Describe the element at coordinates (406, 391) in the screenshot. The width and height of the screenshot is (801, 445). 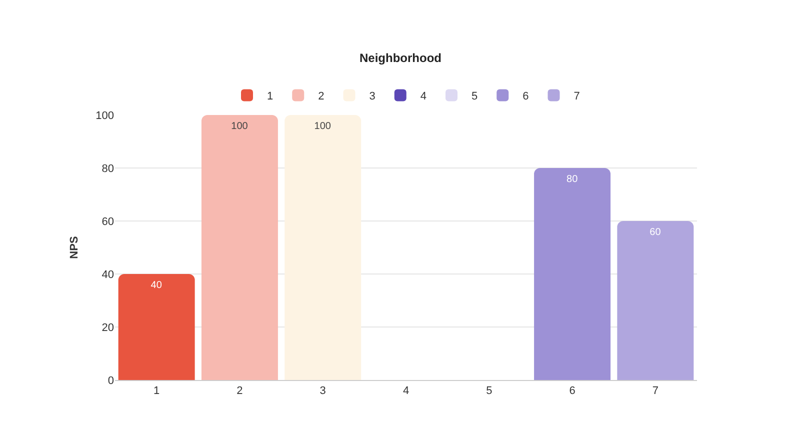
I see `x-tick-label: 4` at that location.